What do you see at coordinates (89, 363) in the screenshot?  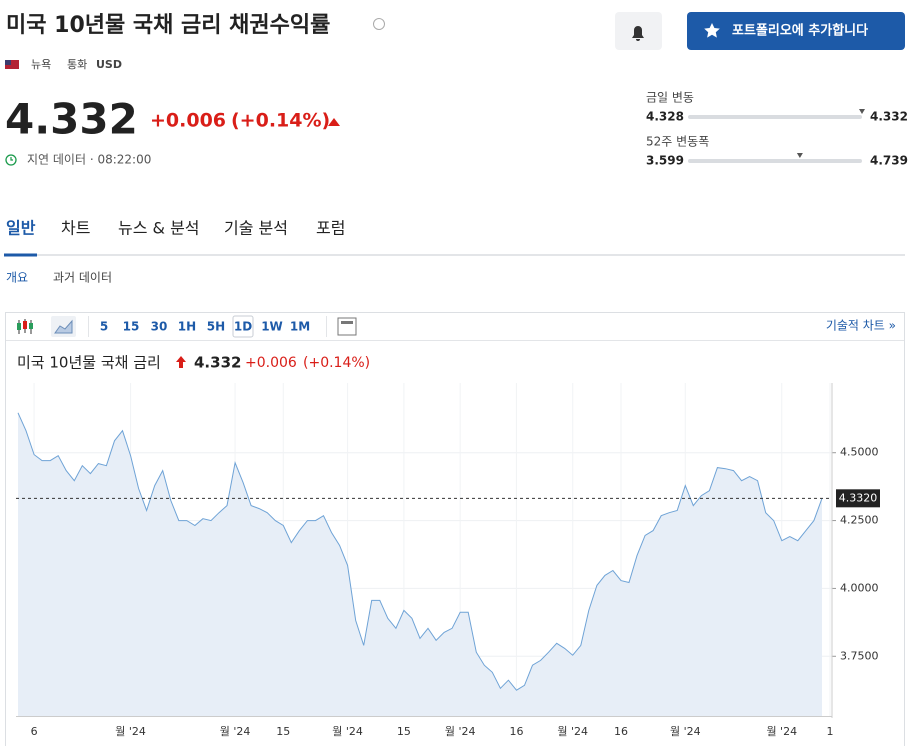 I see `chart-title: 미국 10년물 국채 금리` at bounding box center [89, 363].